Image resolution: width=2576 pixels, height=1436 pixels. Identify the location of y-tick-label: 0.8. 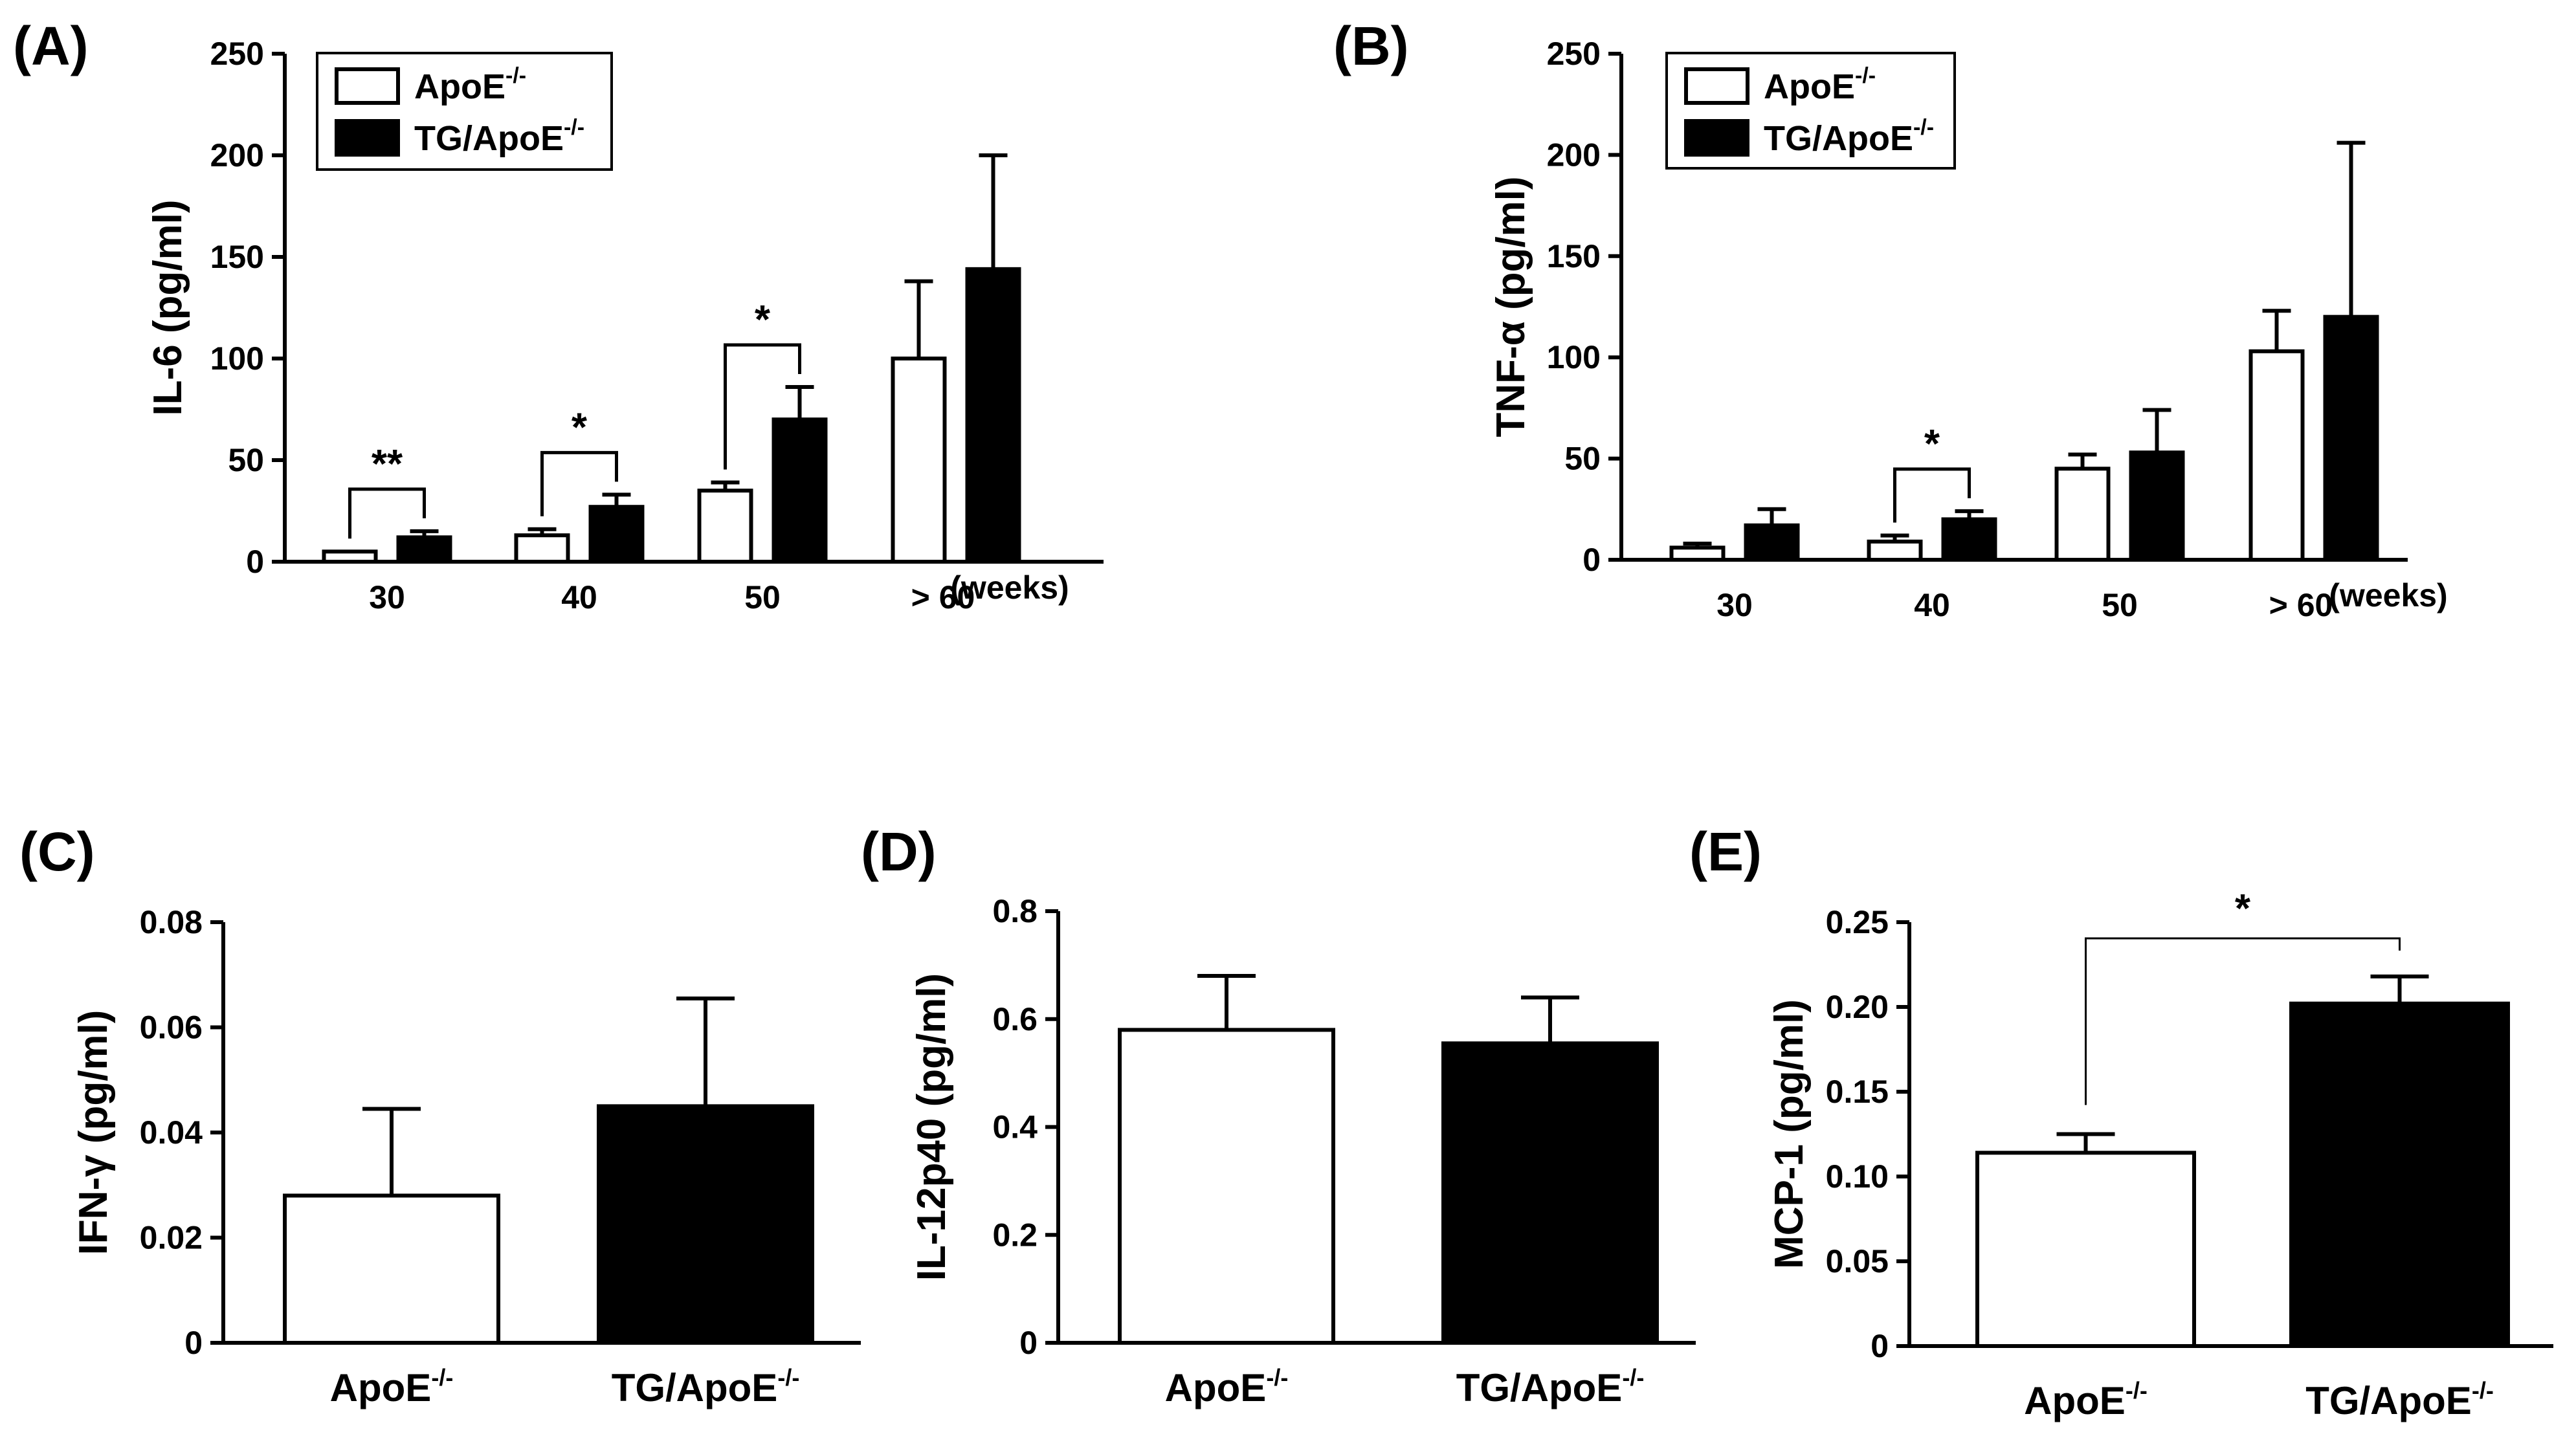
(1015, 911).